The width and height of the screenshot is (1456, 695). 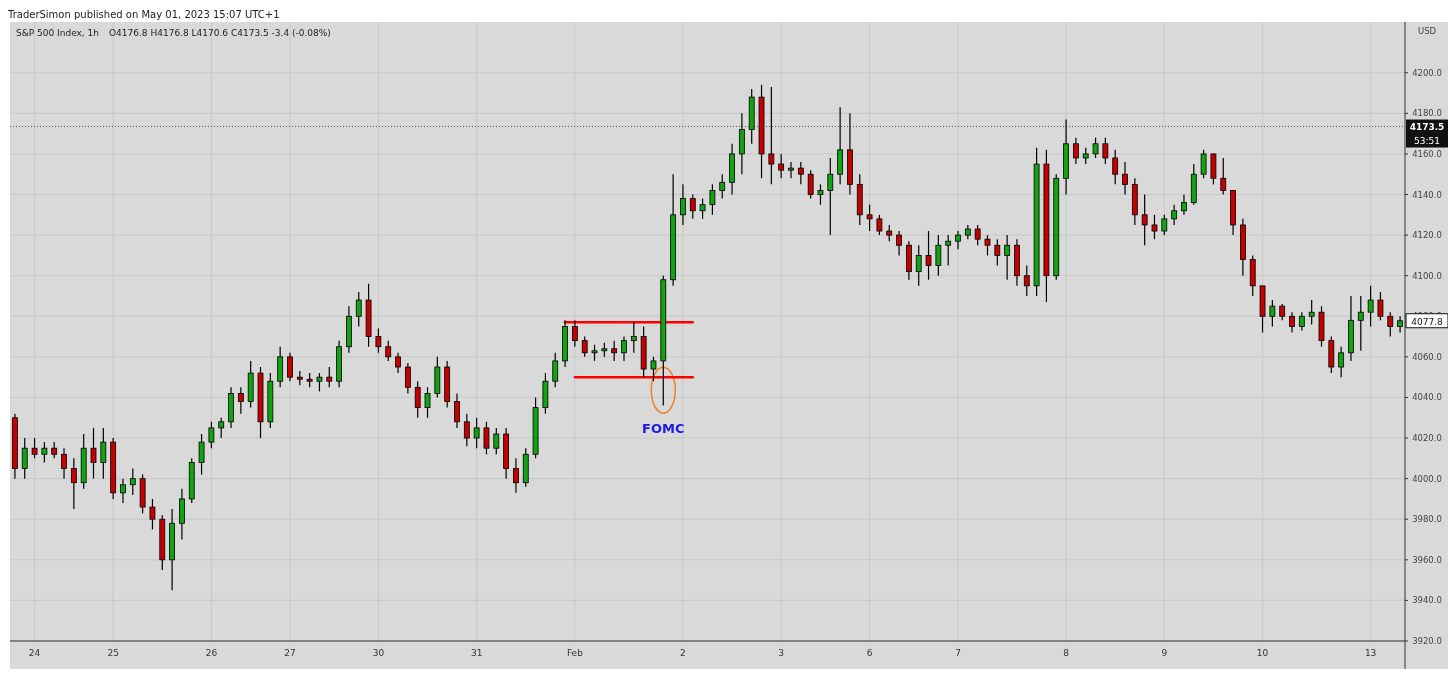 I want to click on x-tick-label: 3, so click(x=781, y=653).